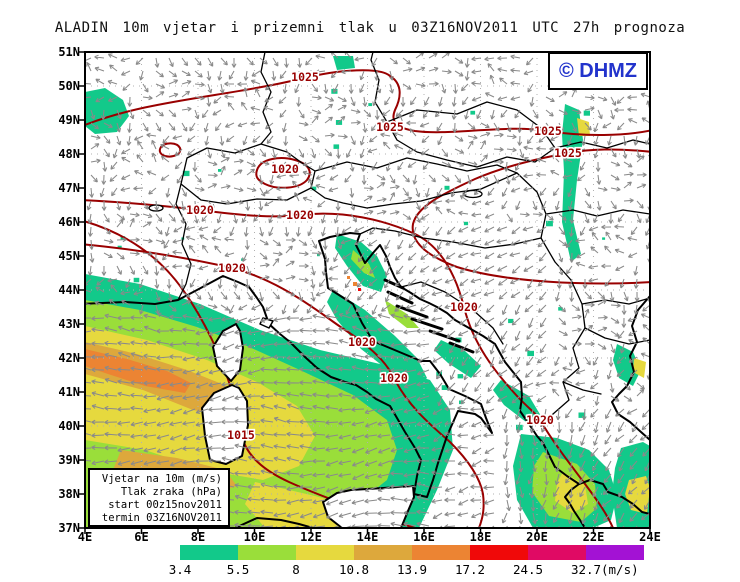  Describe the element at coordinates (650, 537) in the screenshot. I see `lon-label: 24E` at that location.